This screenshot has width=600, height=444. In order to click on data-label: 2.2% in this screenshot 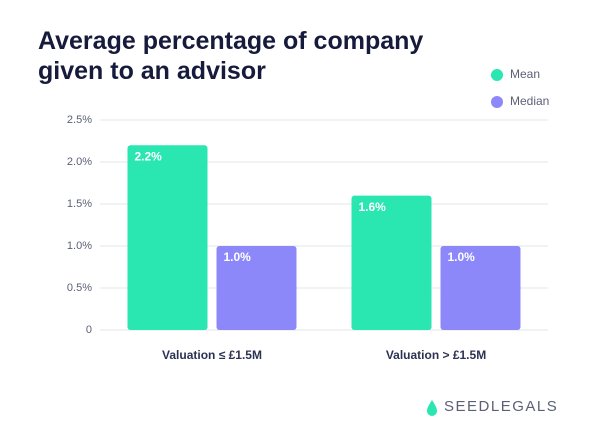, I will do `click(149, 156)`.